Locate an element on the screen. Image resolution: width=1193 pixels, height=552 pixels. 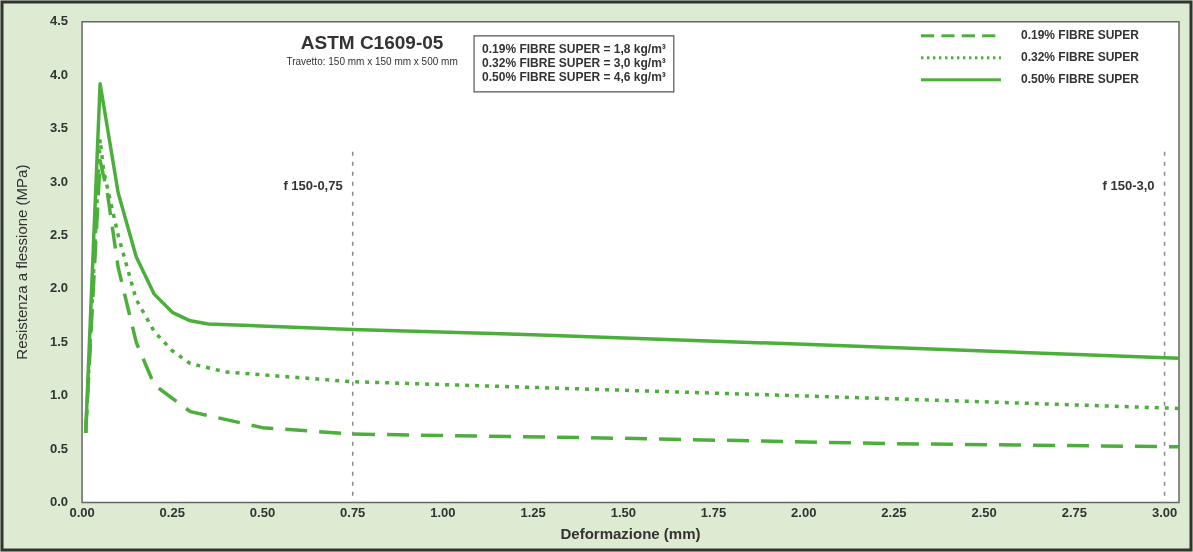
y-tick-label: 1.5 is located at coordinates (59, 341).